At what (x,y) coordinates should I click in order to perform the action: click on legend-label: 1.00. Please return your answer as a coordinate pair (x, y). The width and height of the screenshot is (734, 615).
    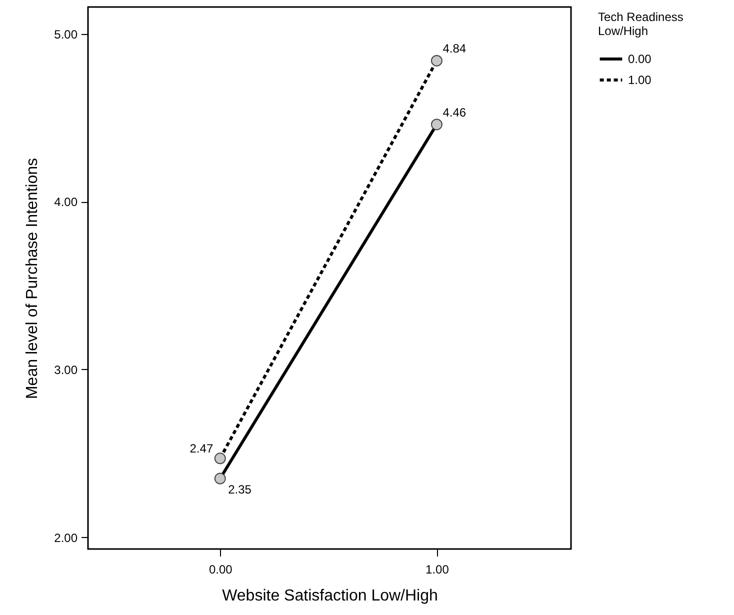
    Looking at the image, I should click on (640, 80).